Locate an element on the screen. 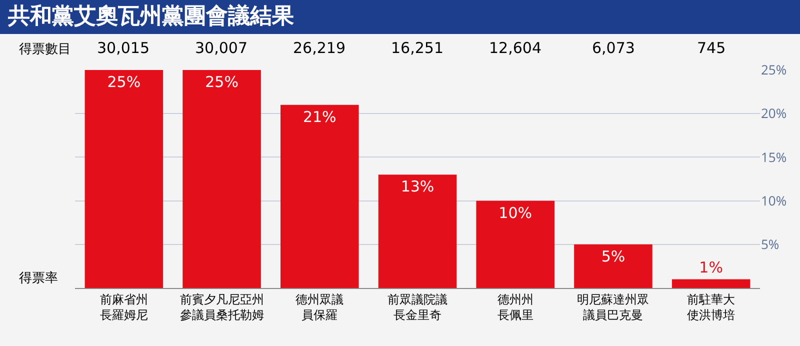  chart-title: 共和黨艾奧瓦州黨團會議結果 is located at coordinates (400, 17).